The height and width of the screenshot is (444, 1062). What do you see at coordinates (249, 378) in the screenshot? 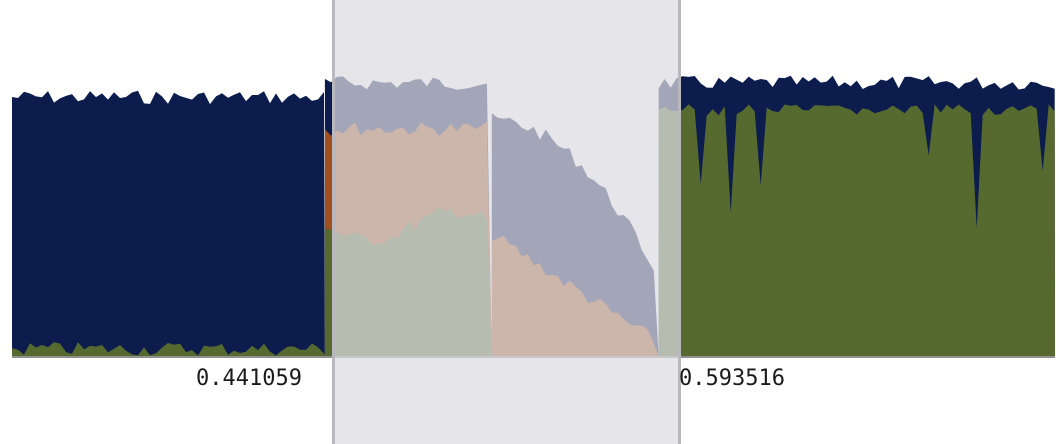
I see `x-tick-label-start: 0.441059` at bounding box center [249, 378].